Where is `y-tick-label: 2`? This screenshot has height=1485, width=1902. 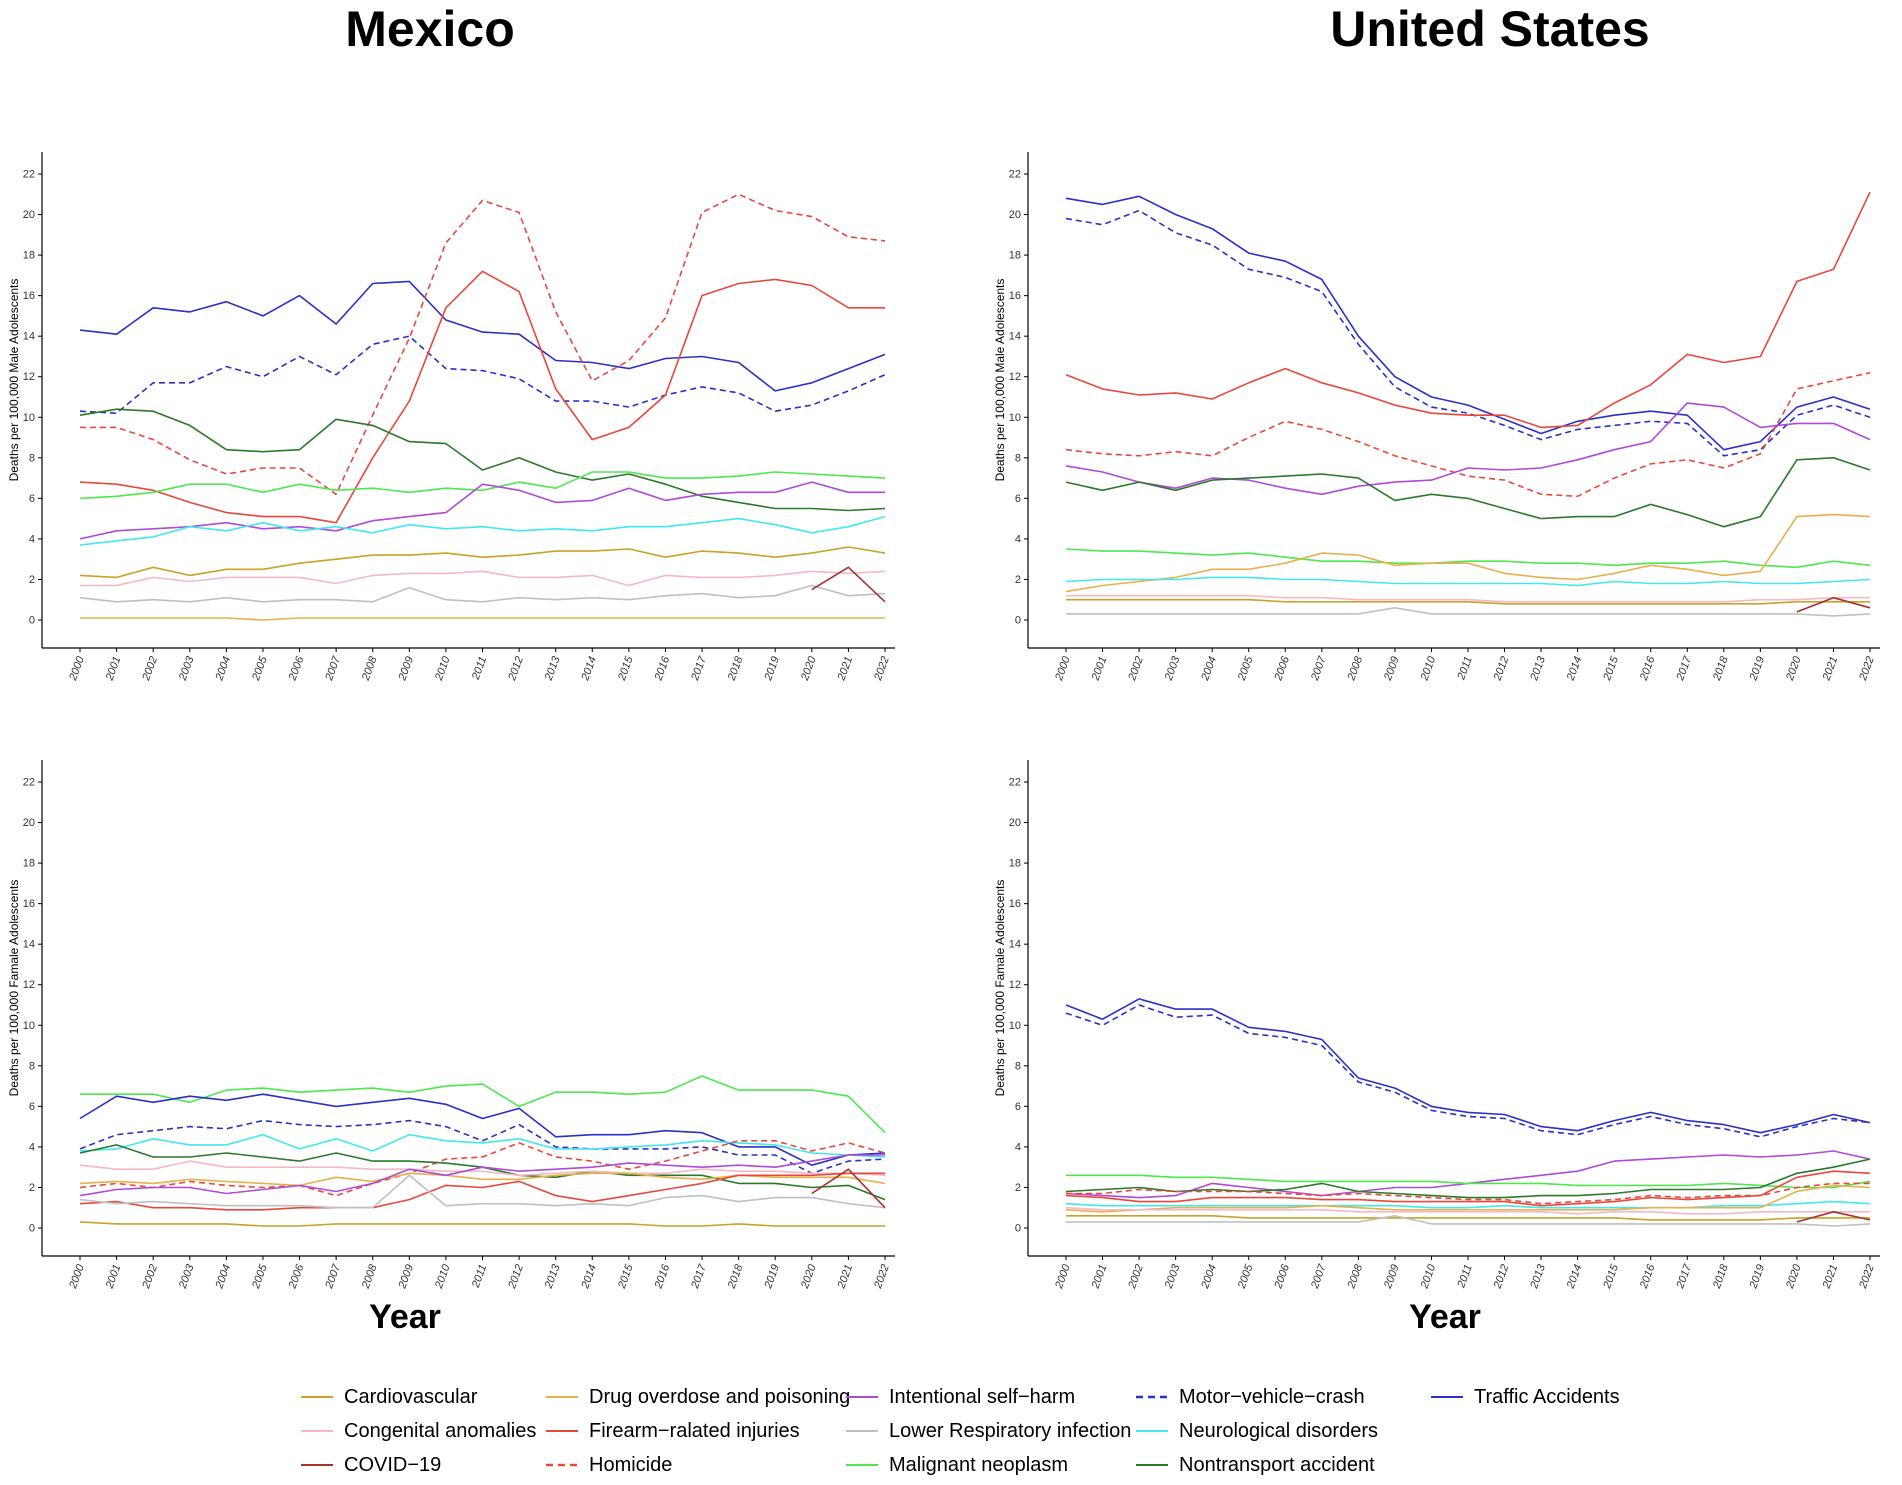 y-tick-label: 2 is located at coordinates (32, 1188).